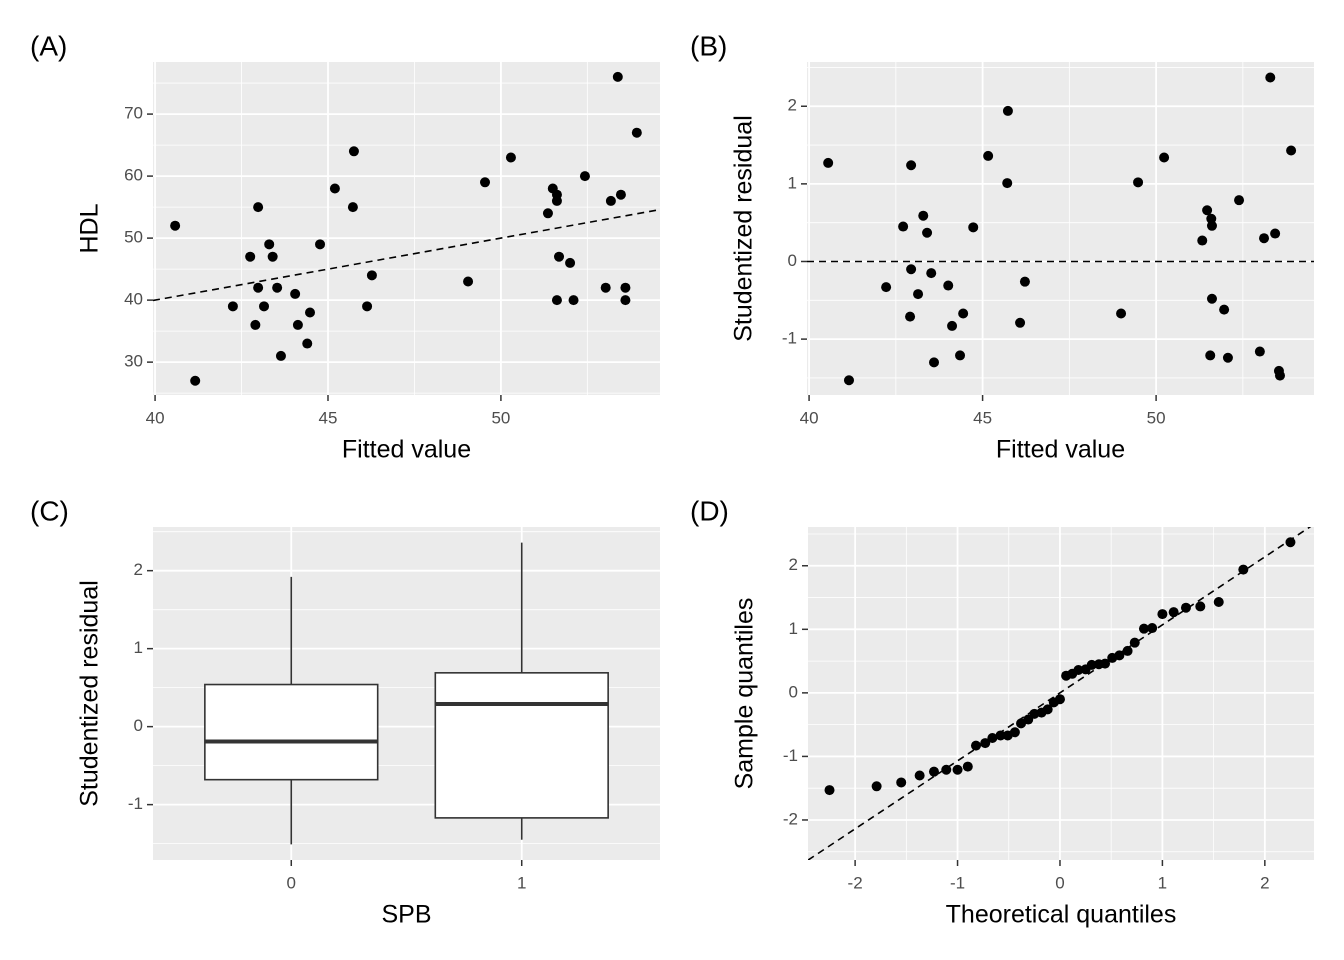 This screenshot has width=1344, height=960. What do you see at coordinates (49, 510) in the screenshot?
I see `panel-tag: (C)` at bounding box center [49, 510].